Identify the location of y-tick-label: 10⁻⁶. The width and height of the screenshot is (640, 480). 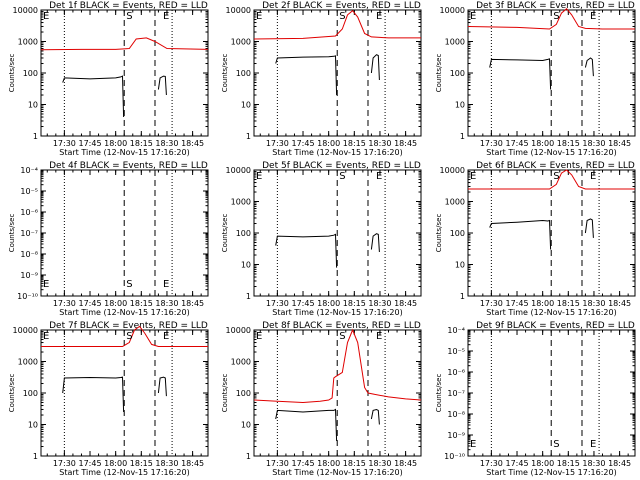
(29, 212).